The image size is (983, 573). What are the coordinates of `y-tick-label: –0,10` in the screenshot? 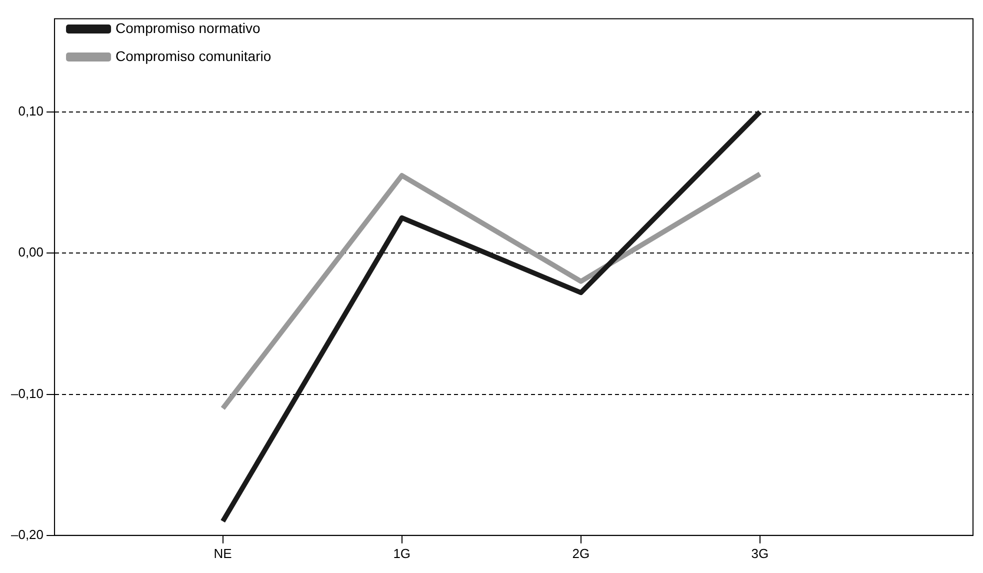 It's located at (27, 393).